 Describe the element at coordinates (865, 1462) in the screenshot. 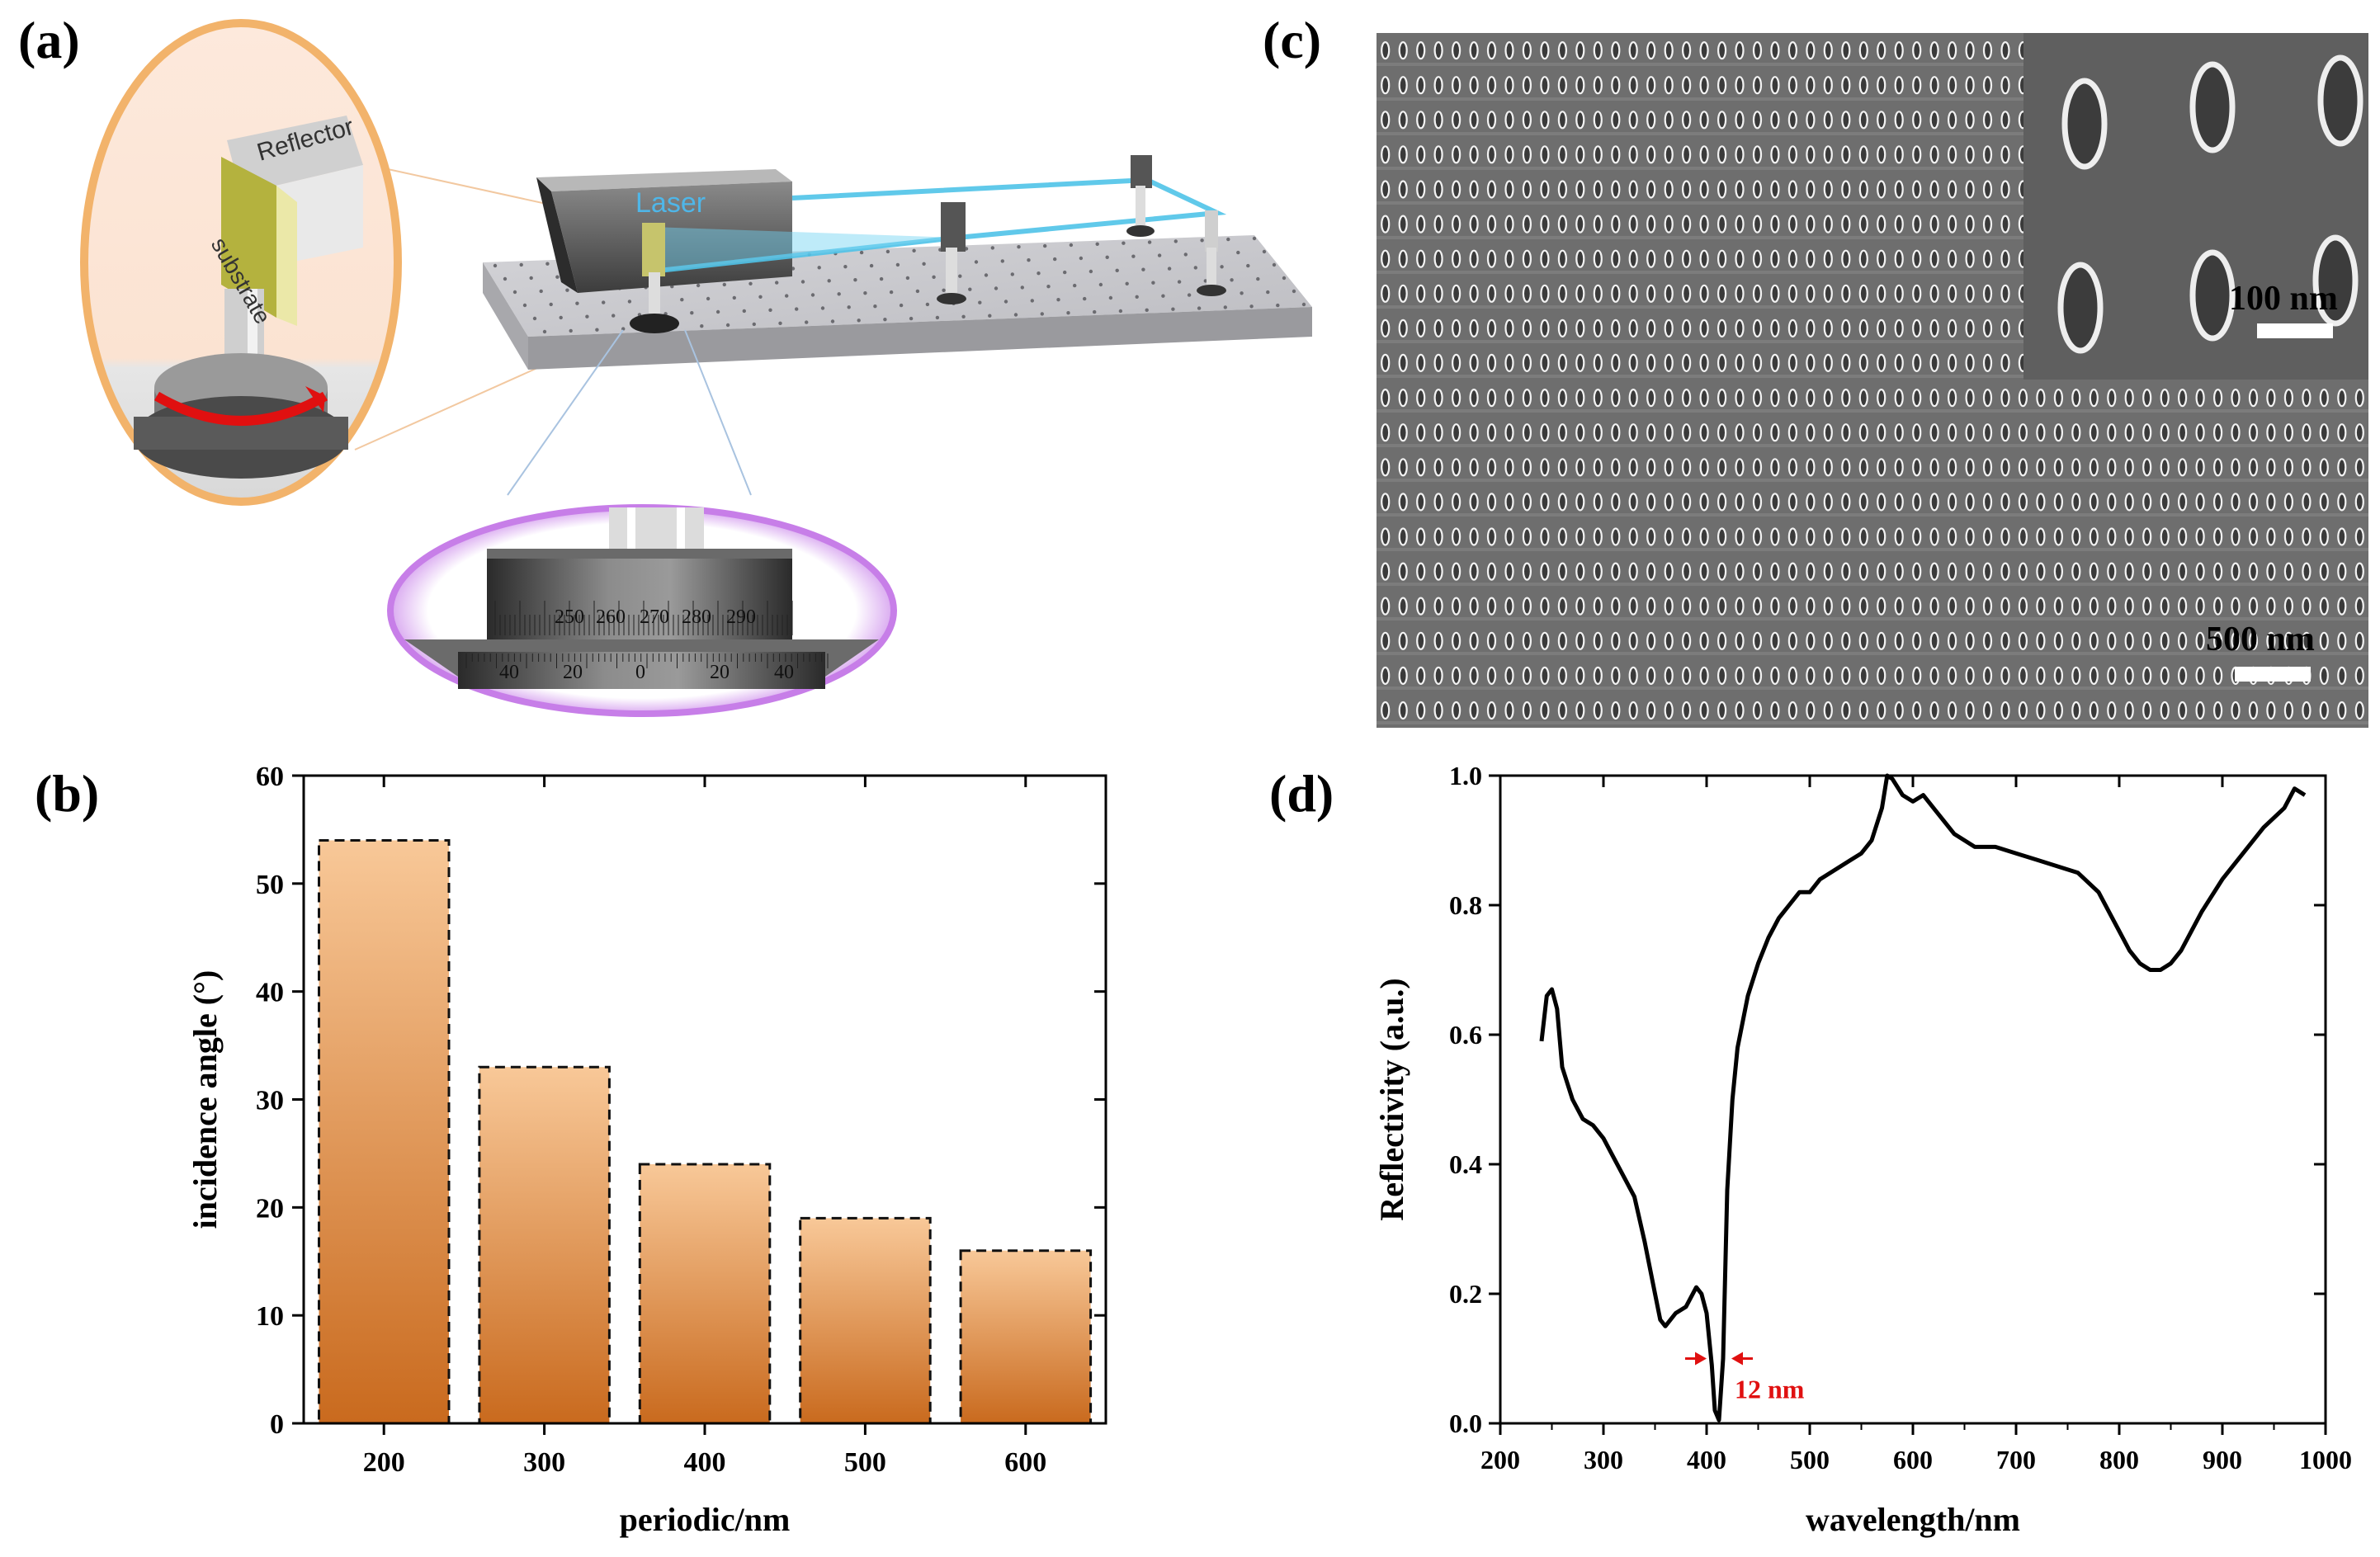

I see `x-tick-label: 500` at that location.